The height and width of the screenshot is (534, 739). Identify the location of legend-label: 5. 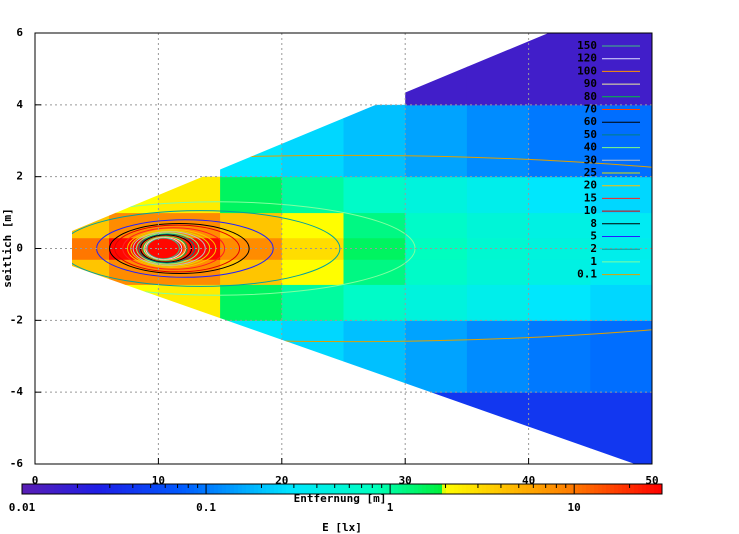
(593, 236).